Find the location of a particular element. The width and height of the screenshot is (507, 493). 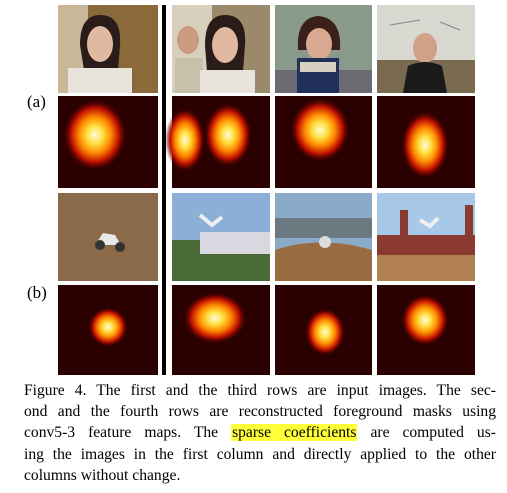

caption-text: are computed us- is located at coordinates (433, 433).